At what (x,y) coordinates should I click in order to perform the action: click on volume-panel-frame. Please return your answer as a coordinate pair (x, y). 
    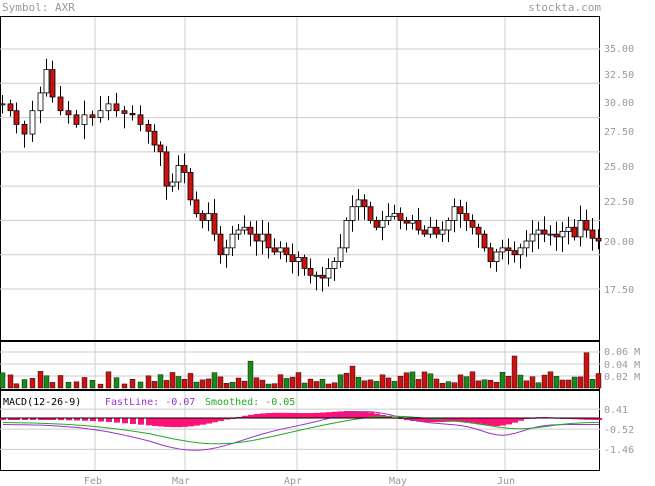
    Looking at the image, I should click on (300, 365).